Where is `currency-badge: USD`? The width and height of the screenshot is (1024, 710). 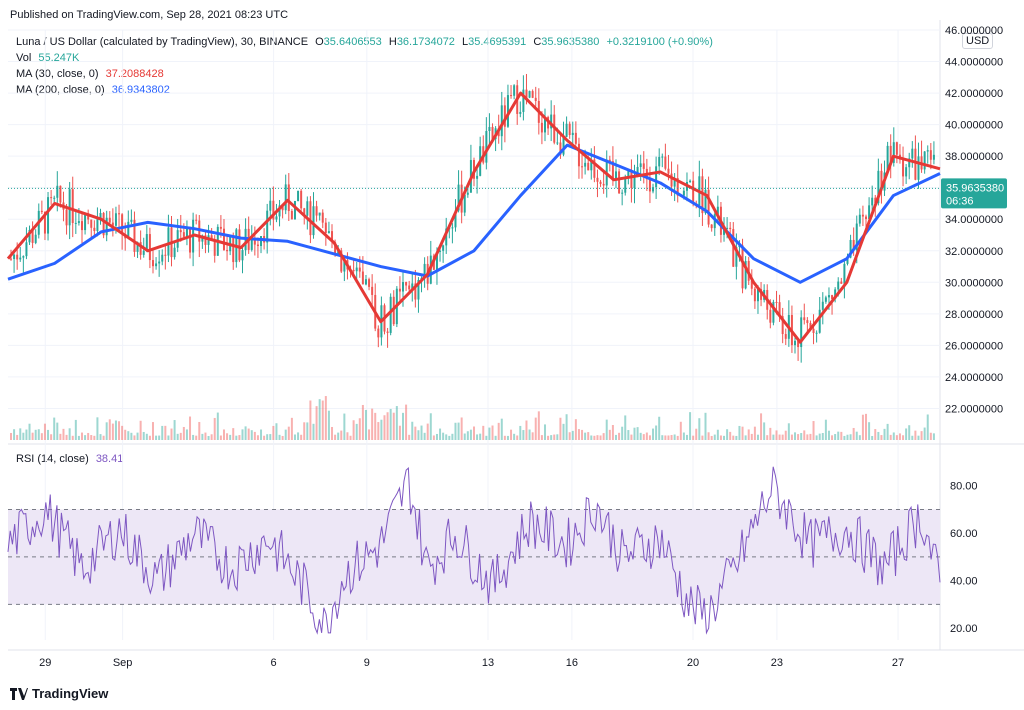
currency-badge: USD is located at coordinates (978, 41).